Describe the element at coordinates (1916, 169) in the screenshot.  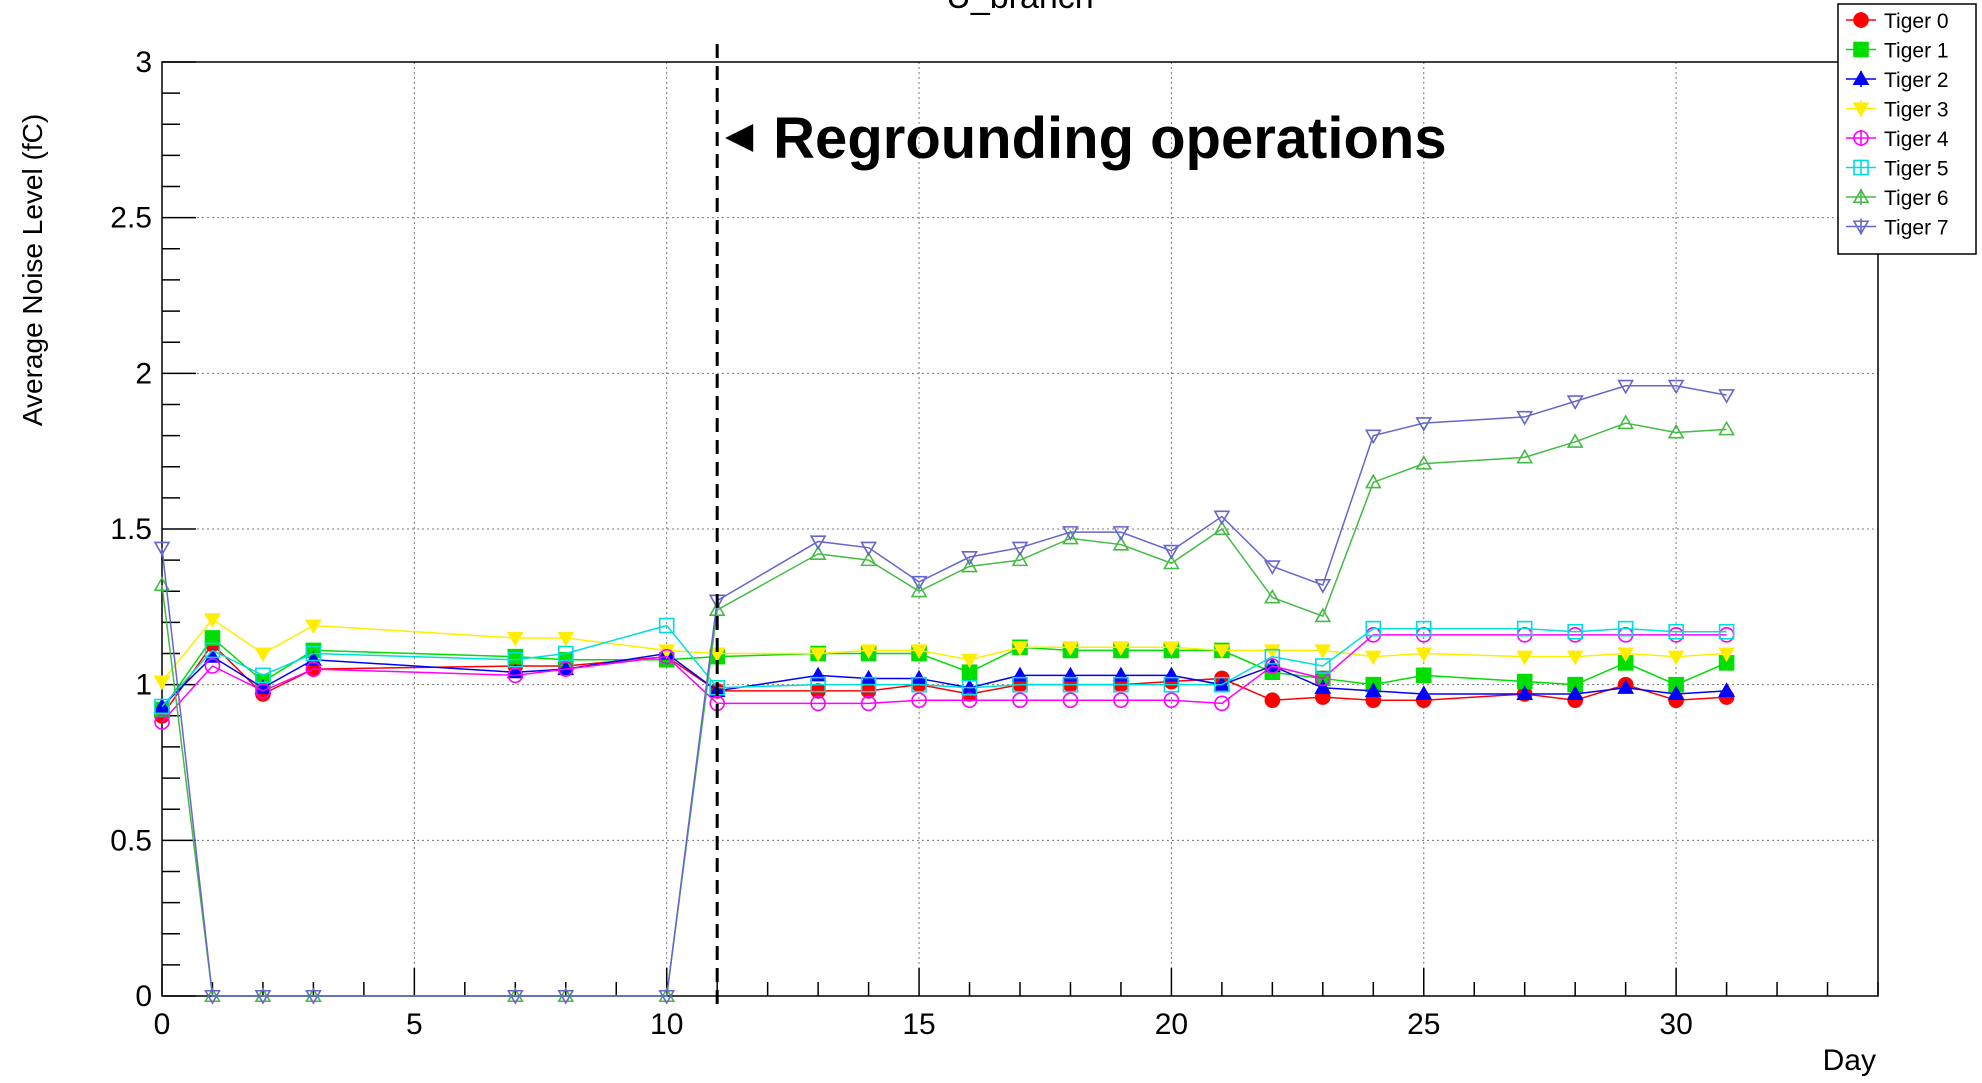
I see `legend-label: Tiger 5` at that location.